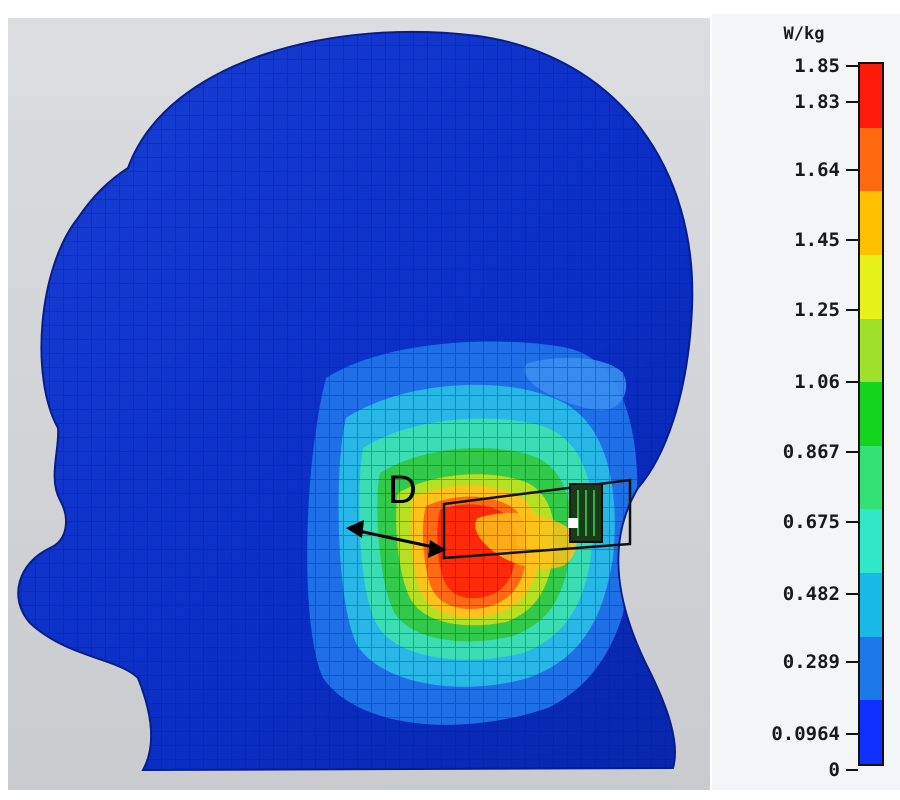 The height and width of the screenshot is (800, 900). What do you see at coordinates (834, 770) in the screenshot?
I see `legend-tick-label: 0` at bounding box center [834, 770].